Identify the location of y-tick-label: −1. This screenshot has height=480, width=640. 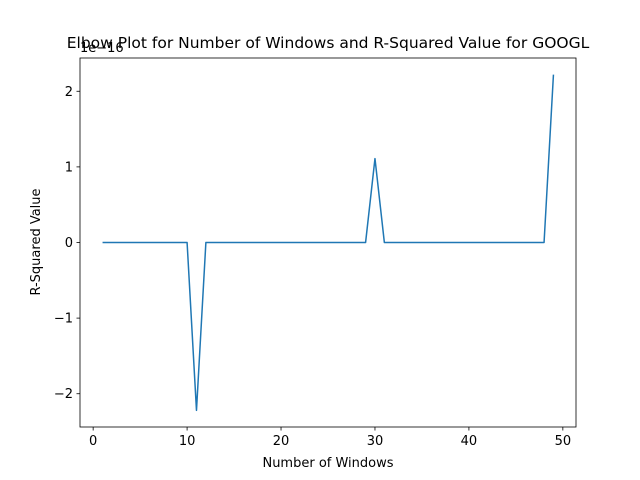
(63, 319).